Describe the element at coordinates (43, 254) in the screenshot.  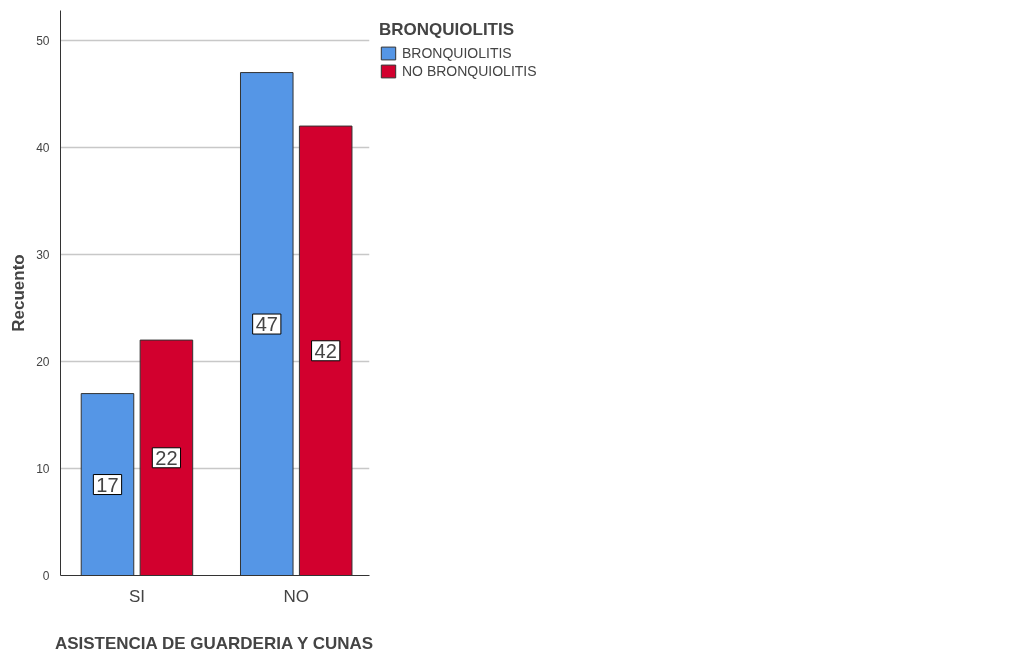
I see `y-tick-label: 30` at that location.